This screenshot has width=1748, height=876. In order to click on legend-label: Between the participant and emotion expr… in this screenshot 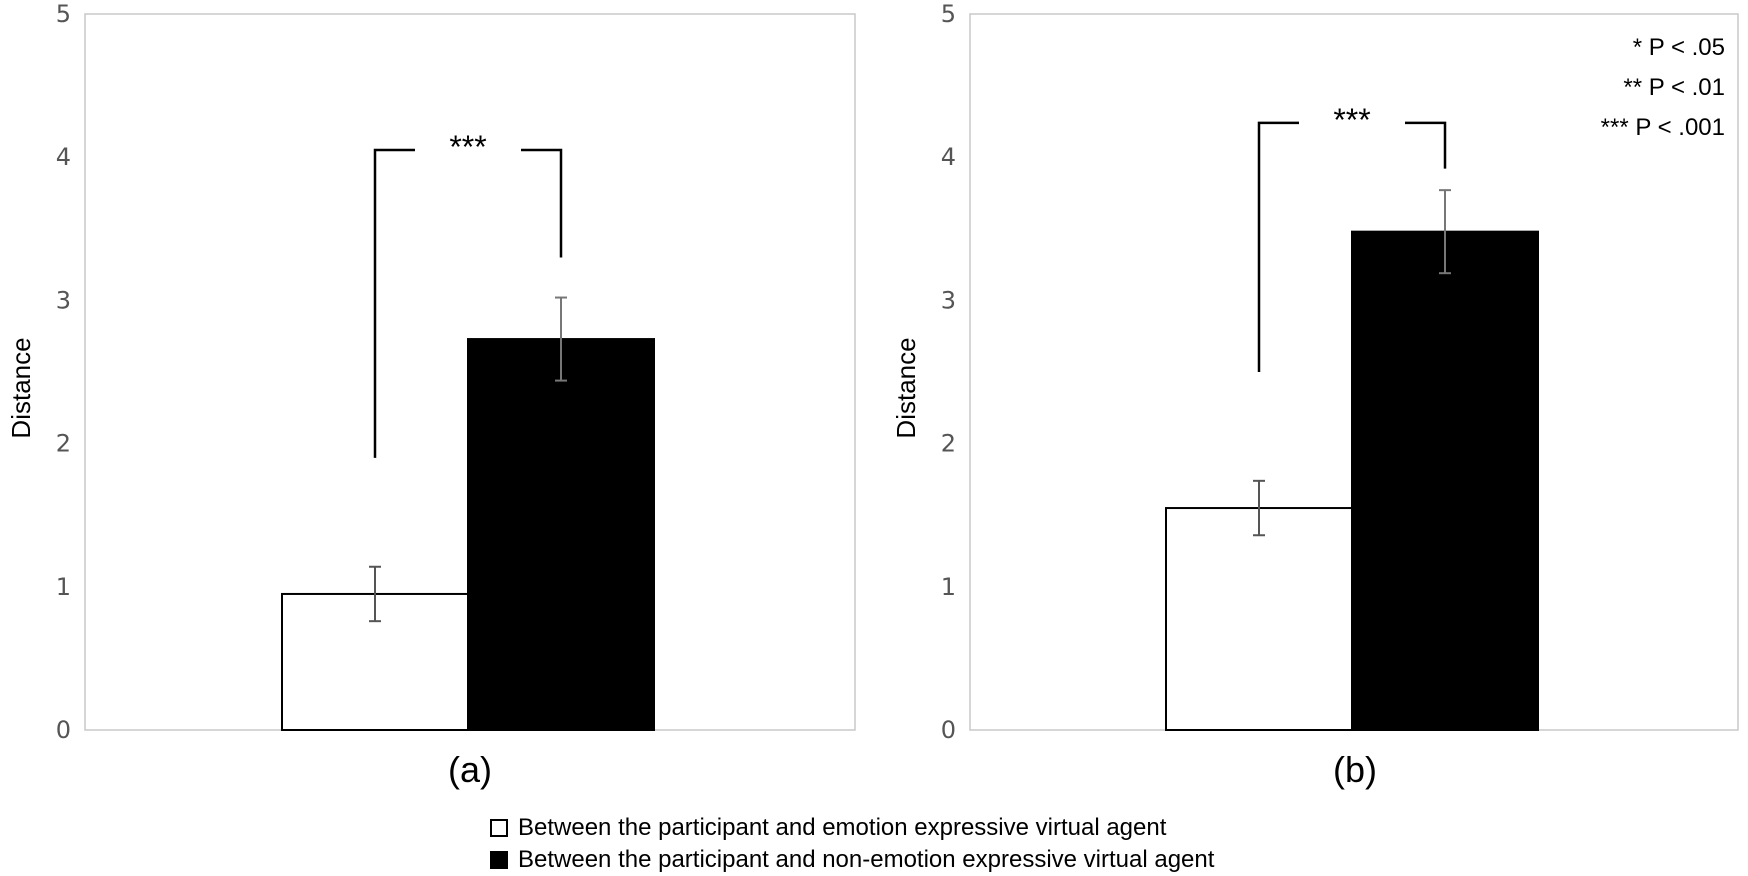, I will do `click(842, 827)`.